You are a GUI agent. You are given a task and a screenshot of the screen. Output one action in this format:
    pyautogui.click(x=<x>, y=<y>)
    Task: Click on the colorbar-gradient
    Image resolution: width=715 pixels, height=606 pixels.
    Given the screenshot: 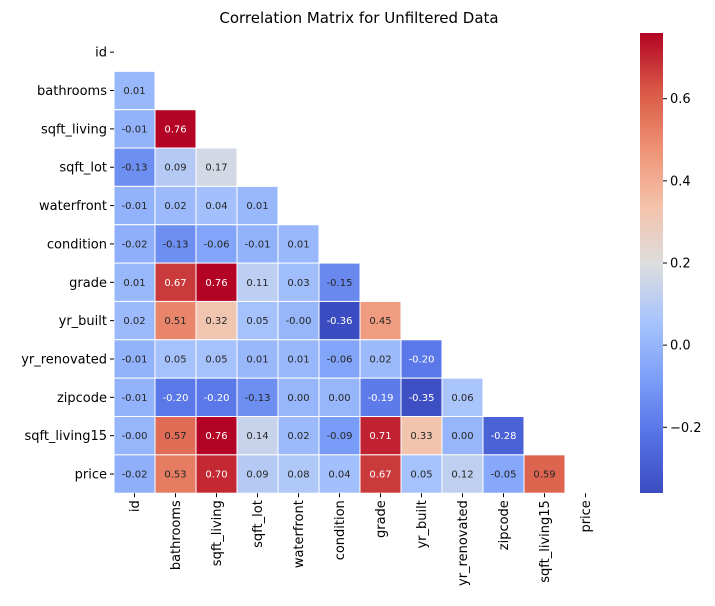 What is the action you would take?
    pyautogui.click(x=651, y=263)
    